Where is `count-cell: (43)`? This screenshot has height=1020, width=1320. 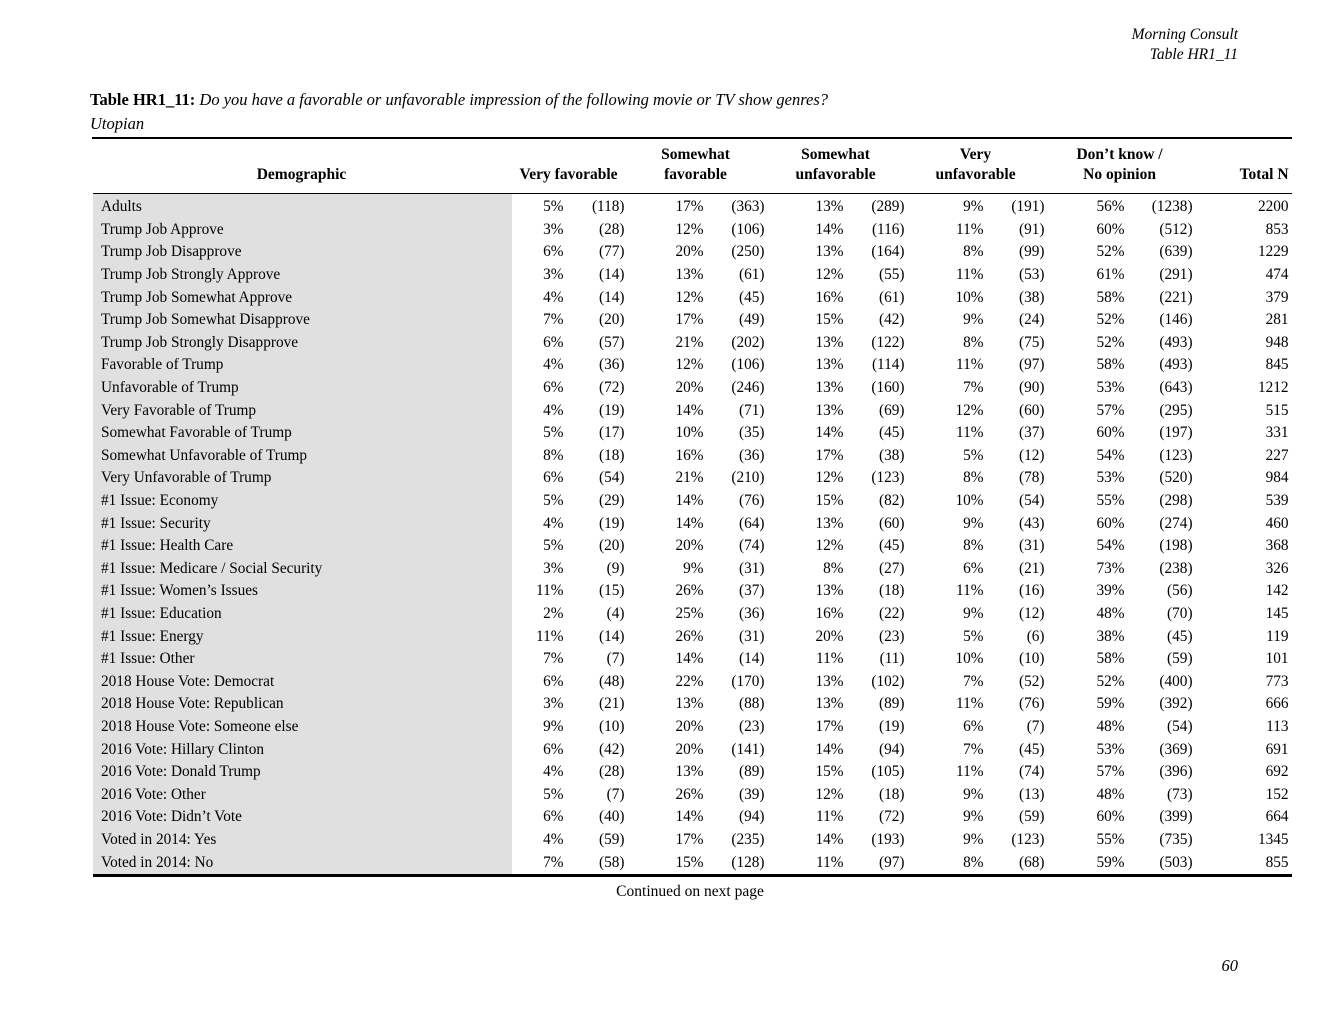 count-cell: (43) is located at coordinates (1032, 523).